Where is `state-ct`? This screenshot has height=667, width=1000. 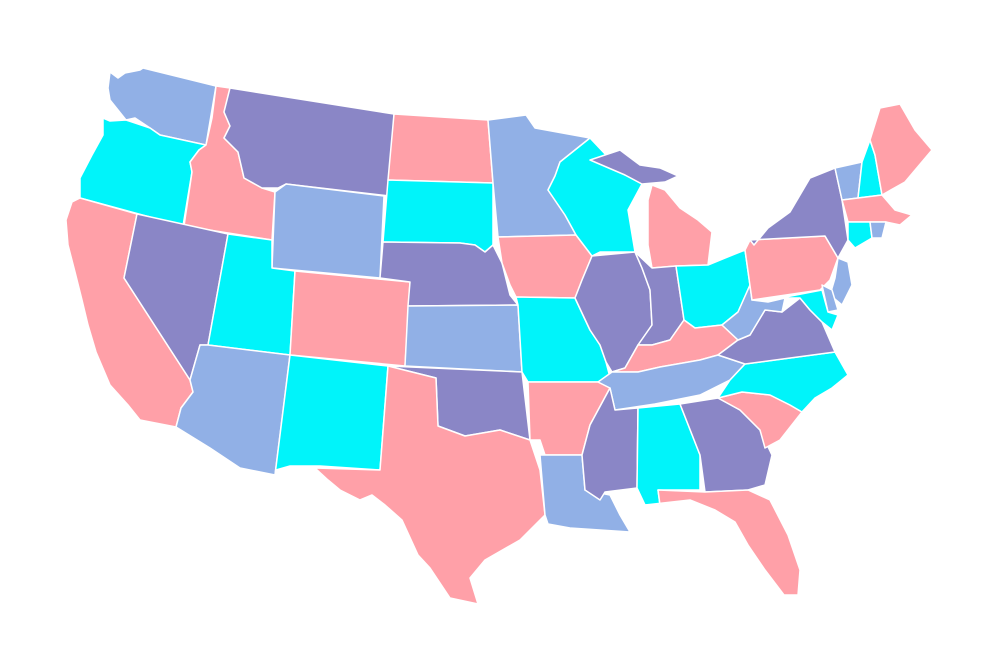 state-ct is located at coordinates (860, 235).